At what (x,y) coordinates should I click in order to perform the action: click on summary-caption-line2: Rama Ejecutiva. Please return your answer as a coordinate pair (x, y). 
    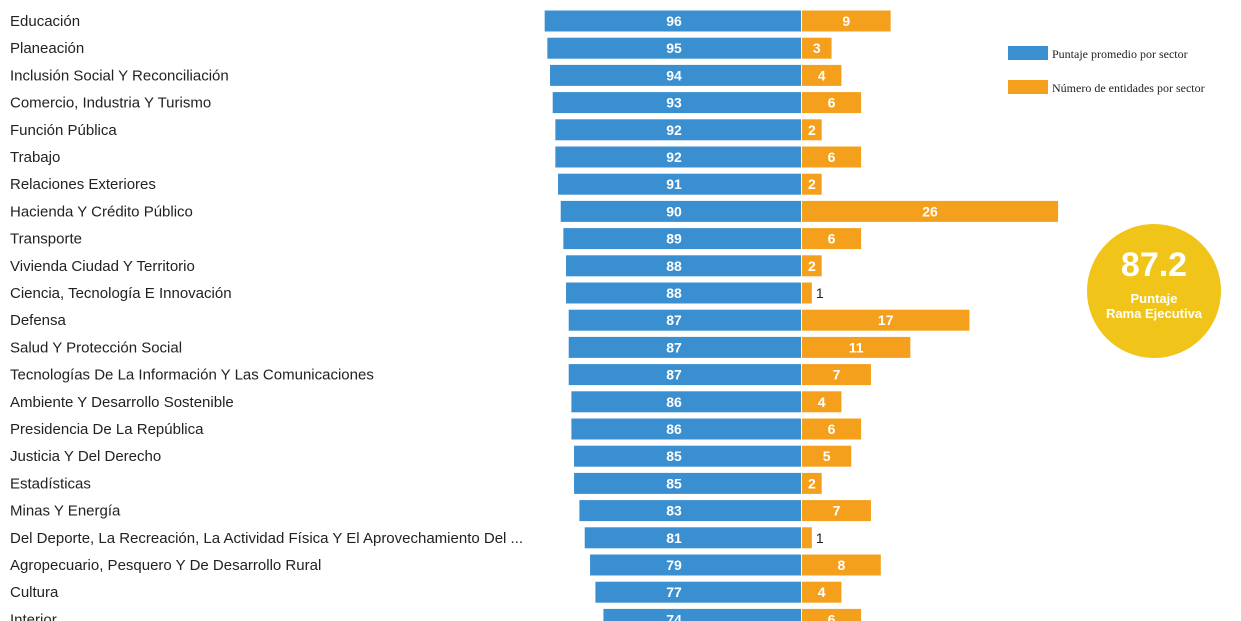
    Looking at the image, I should click on (1154, 313).